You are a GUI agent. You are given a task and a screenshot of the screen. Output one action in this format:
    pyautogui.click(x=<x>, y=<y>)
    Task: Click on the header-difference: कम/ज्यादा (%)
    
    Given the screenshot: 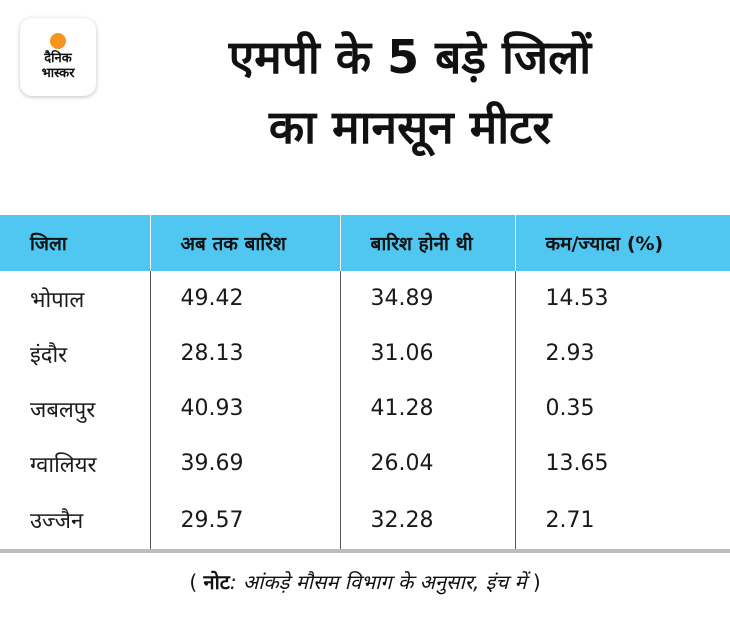 What is the action you would take?
    pyautogui.click(x=622, y=243)
    